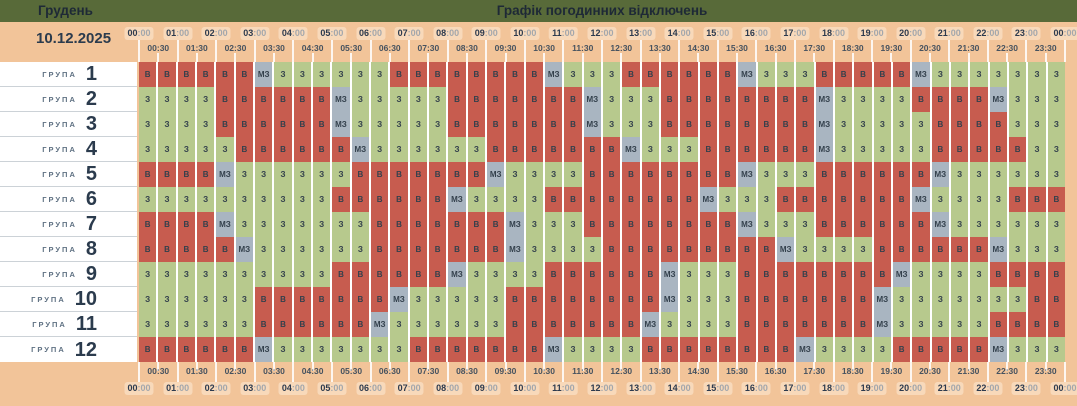  Describe the element at coordinates (1026, 33) in the screenshot. I see `hour-label: 23:00` at that location.